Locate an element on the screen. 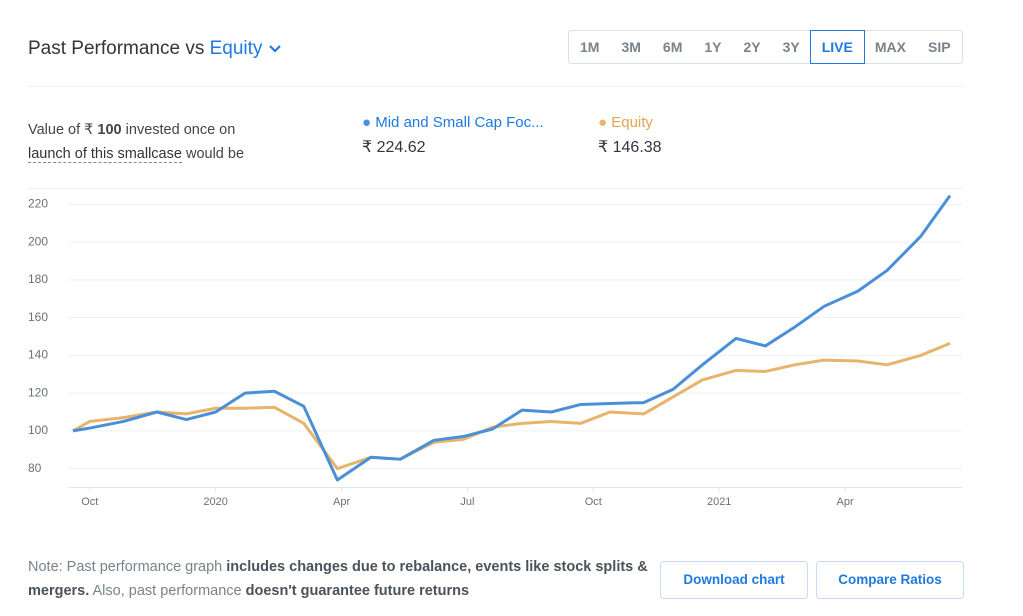  legend-value: ₹ 146.38 is located at coordinates (630, 147).